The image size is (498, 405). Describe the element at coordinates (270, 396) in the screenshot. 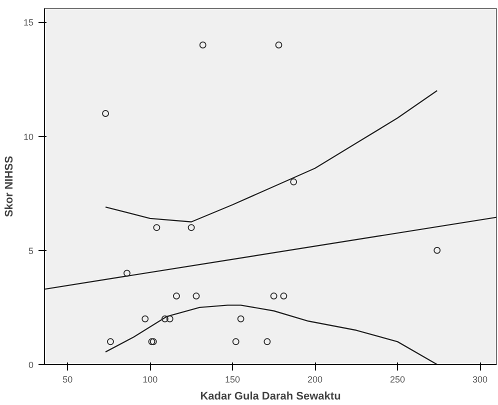

I see `x-axis-title: Kadar Gula Darah Sewaktu` at that location.